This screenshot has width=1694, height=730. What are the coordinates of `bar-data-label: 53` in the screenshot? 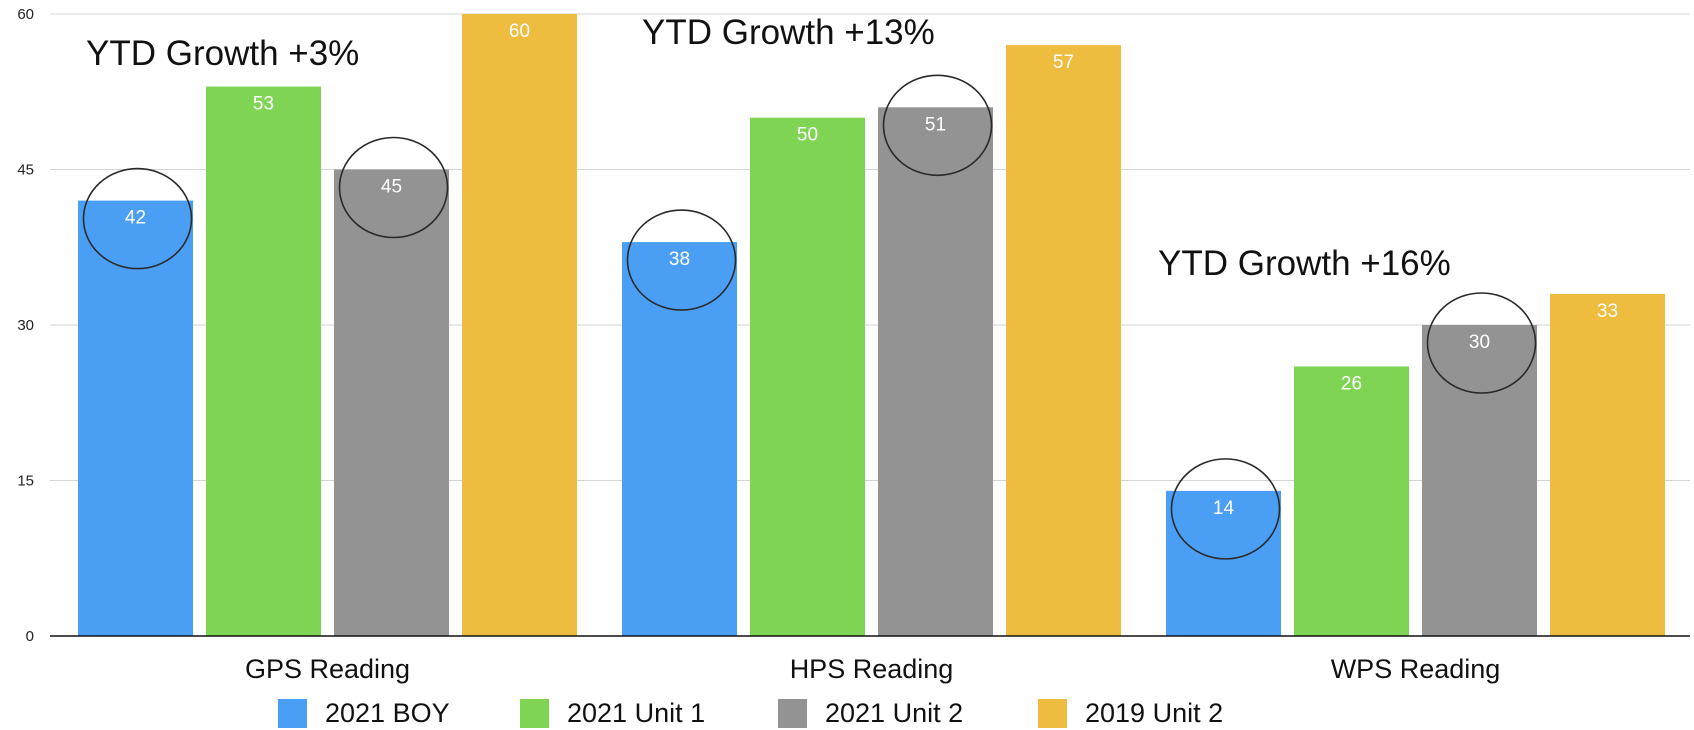 It's located at (263, 104).